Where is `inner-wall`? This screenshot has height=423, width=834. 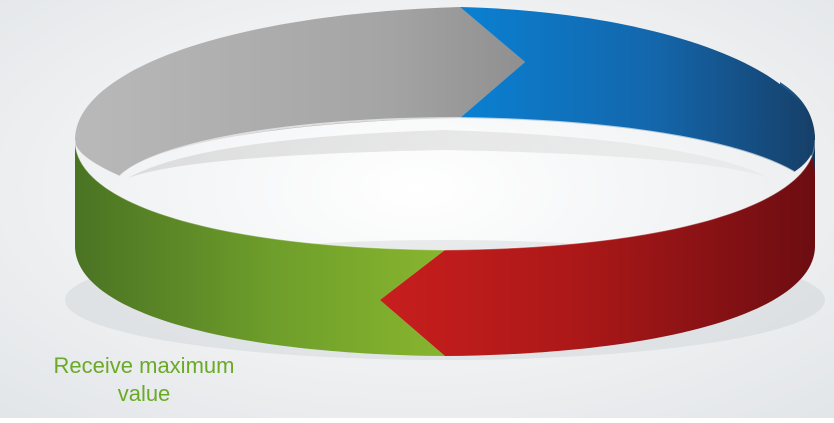 inner-wall is located at coordinates (449, 154).